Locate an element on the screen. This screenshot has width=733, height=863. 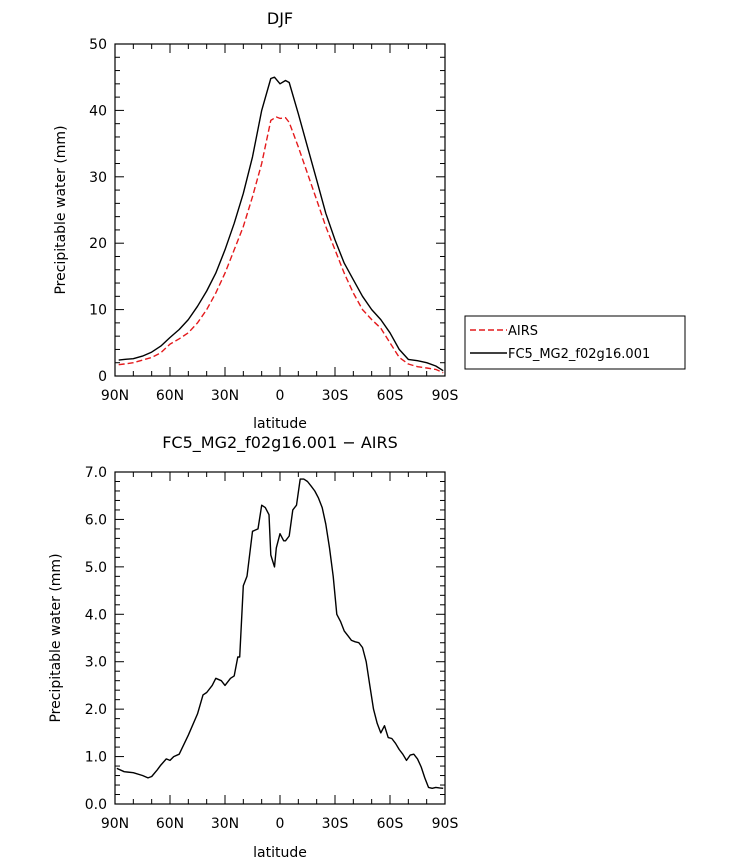
bottom-x-tick-label: 60N is located at coordinates (170, 824).